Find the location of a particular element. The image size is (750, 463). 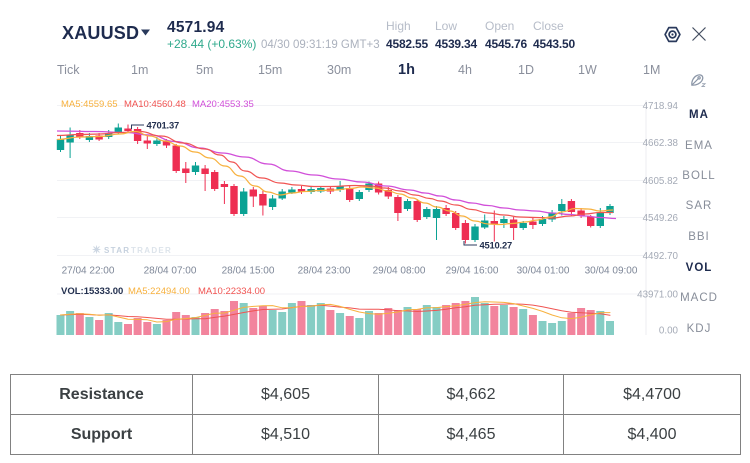

svg-text: 4492.70 is located at coordinates (661, 256).